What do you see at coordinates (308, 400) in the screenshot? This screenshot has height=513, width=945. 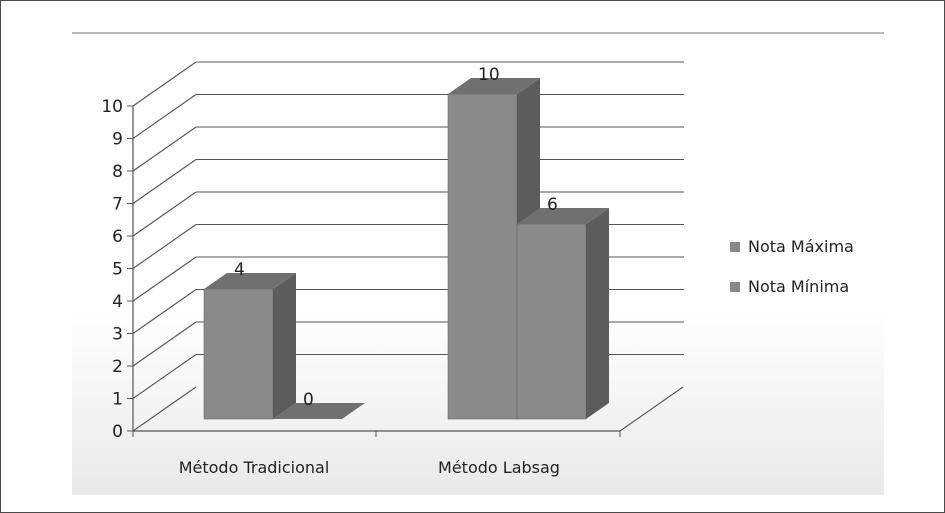 I see `data-label: 0` at bounding box center [308, 400].